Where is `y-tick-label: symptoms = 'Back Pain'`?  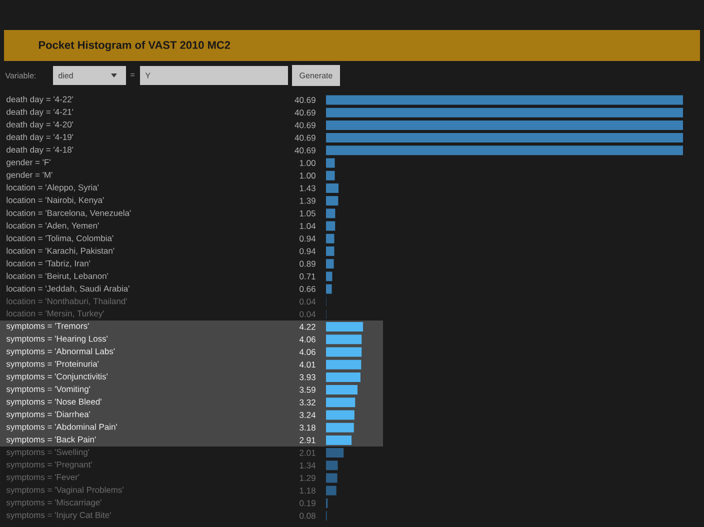
y-tick-label: symptoms = 'Back Pain' is located at coordinates (51, 440).